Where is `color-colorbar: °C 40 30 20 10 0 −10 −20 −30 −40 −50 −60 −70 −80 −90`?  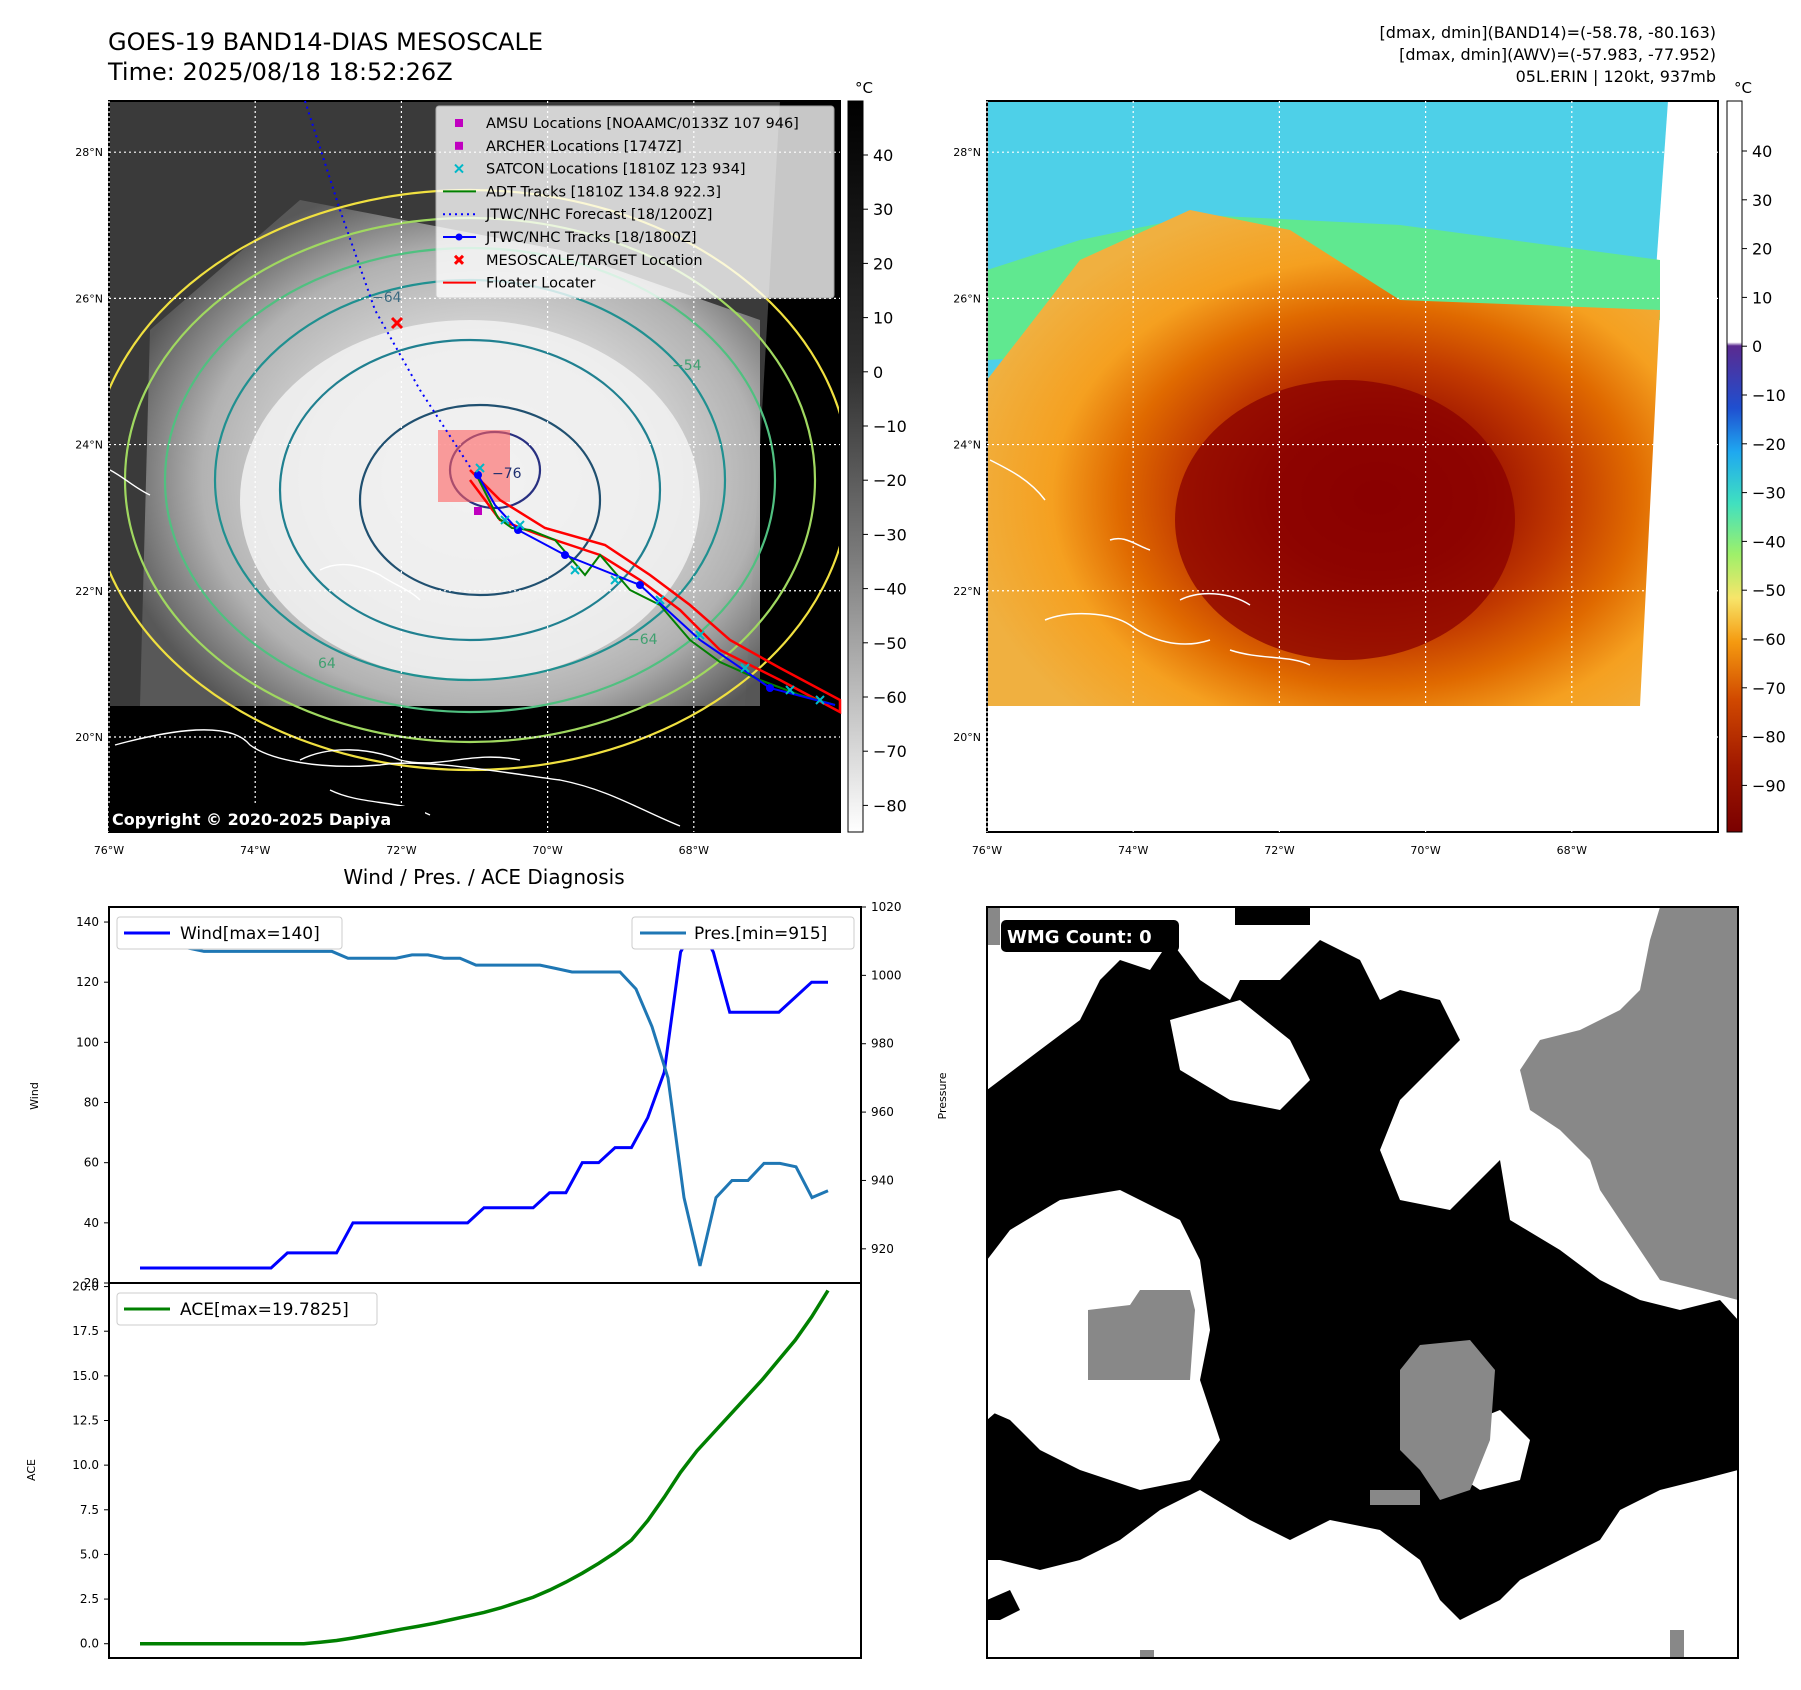 color-colorbar: °C 40 30 20 10 0 −10 −20 −30 −40 −50 −60 −70 −80 −90 is located at coordinates (1756, 456).